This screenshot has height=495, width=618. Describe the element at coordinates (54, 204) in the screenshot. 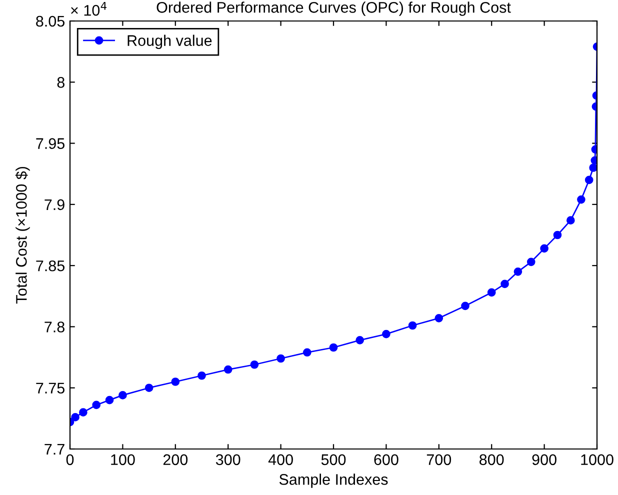

I see `y-tick-label: 7.9` at that location.